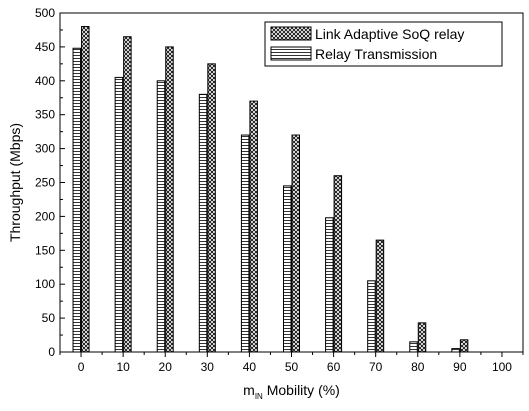 The image size is (529, 411). What do you see at coordinates (51, 352) in the screenshot?
I see `y-tick-label: 0` at bounding box center [51, 352].